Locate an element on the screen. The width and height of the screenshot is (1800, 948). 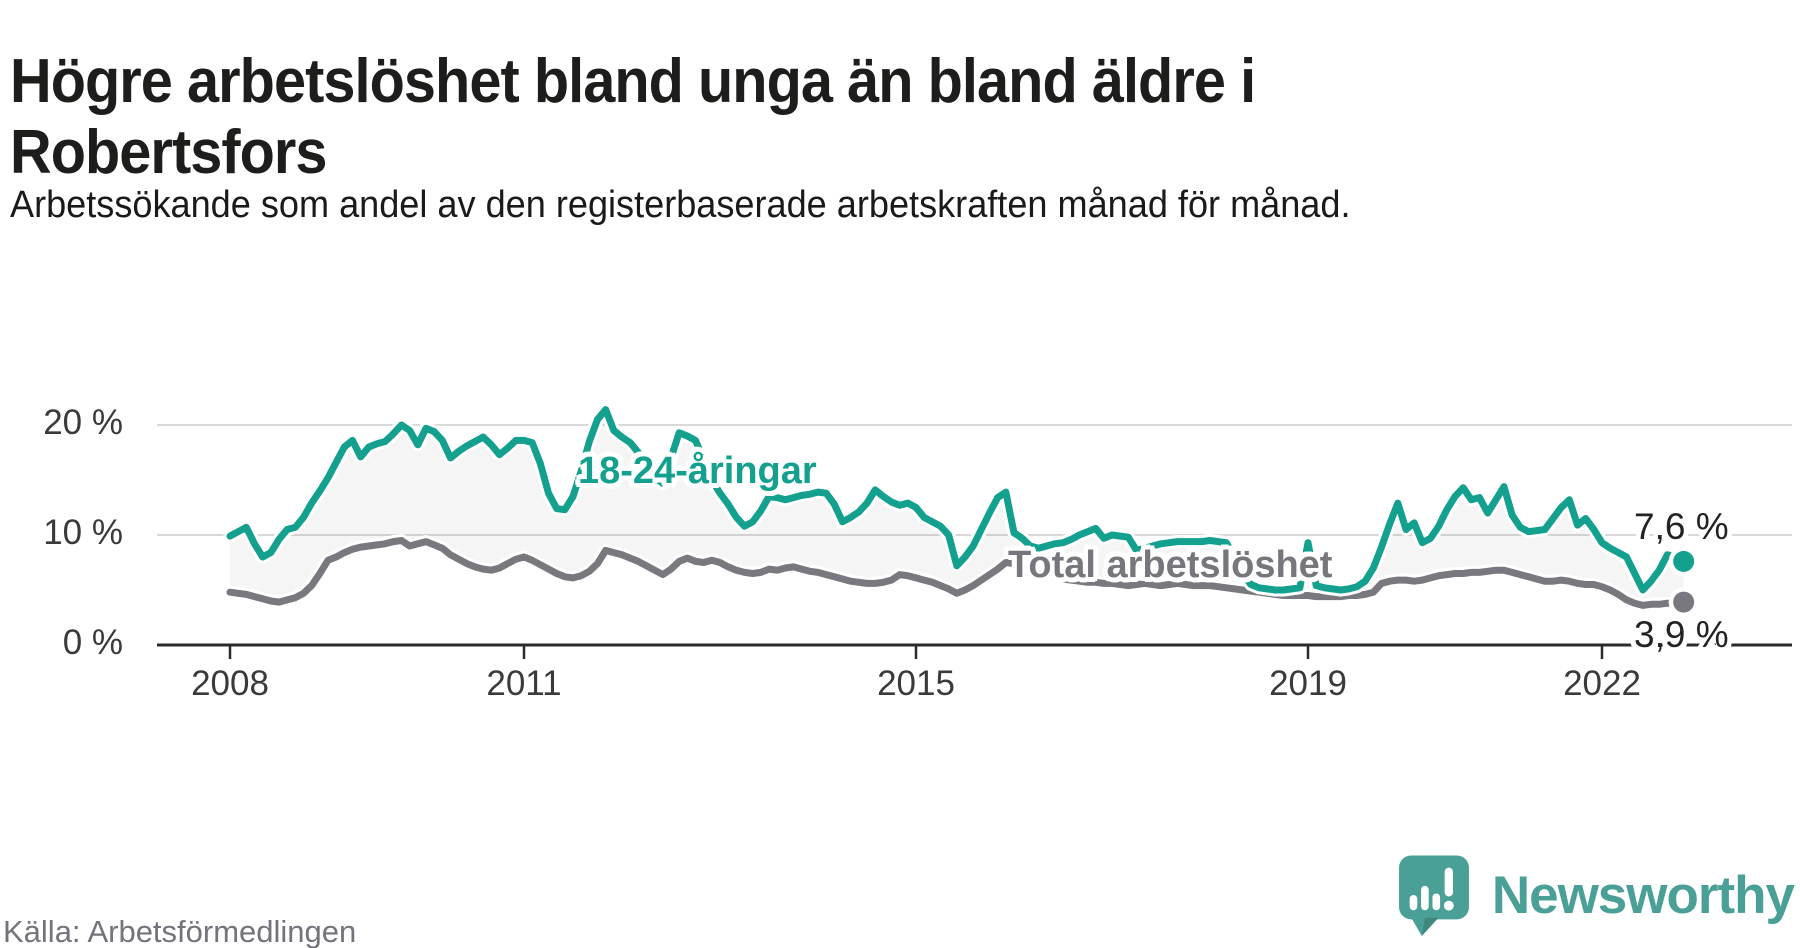
newsworthy-logo-icon is located at coordinates (1433, 896).